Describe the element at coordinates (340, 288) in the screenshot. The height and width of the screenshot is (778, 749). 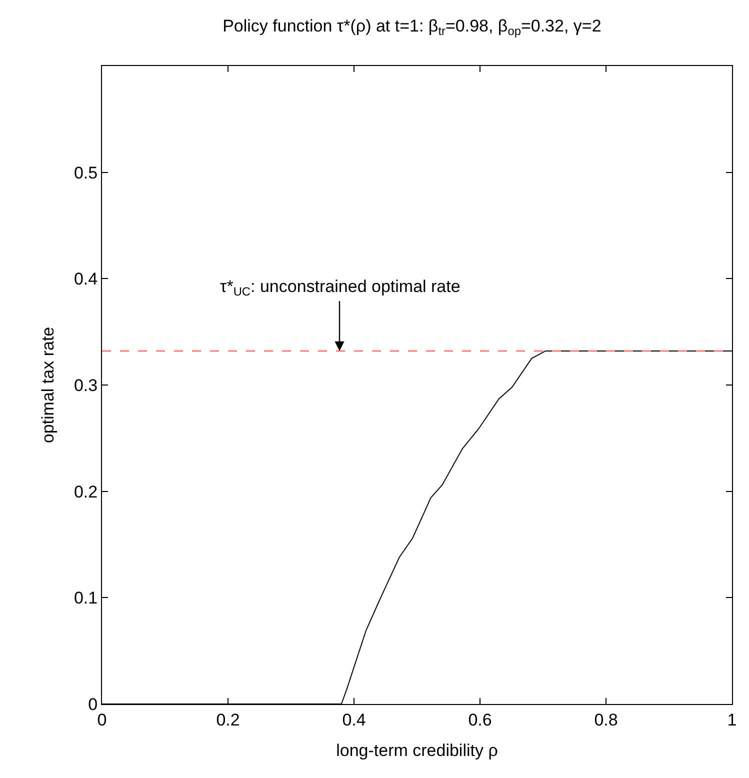
I see `annotation: τ*$_{UC}$: unconstrained optimal rate` at that location.